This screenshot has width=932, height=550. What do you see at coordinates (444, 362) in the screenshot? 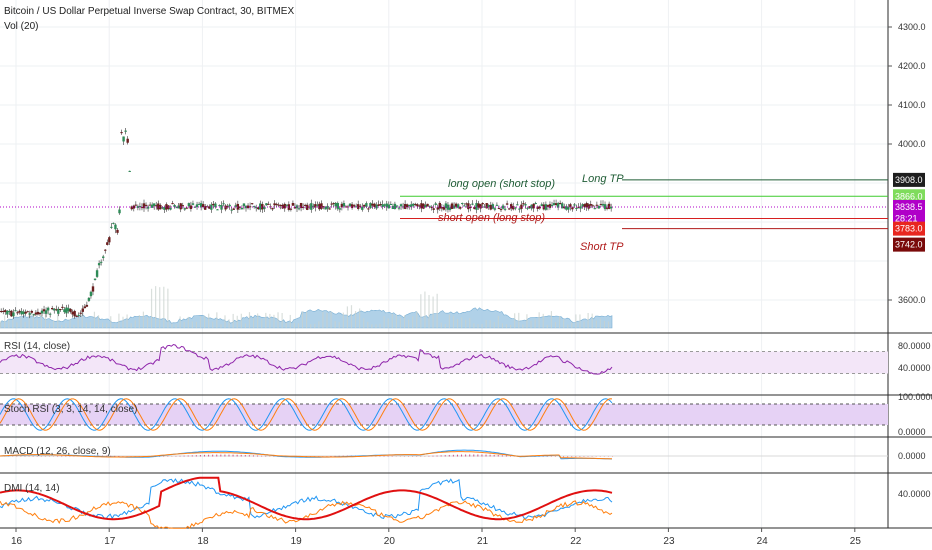
I see `rsi-band` at bounding box center [444, 362].